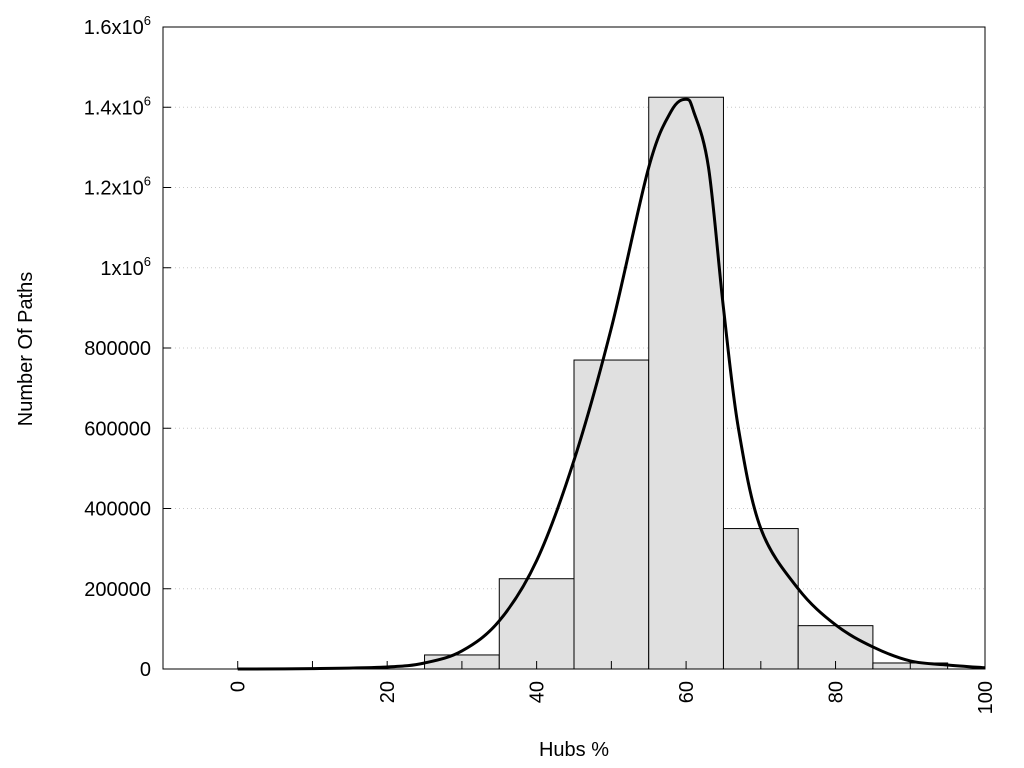 This screenshot has height=768, width=1024. Describe the element at coordinates (117, 510) in the screenshot. I see `y-tick-label-2: 400000` at that location.